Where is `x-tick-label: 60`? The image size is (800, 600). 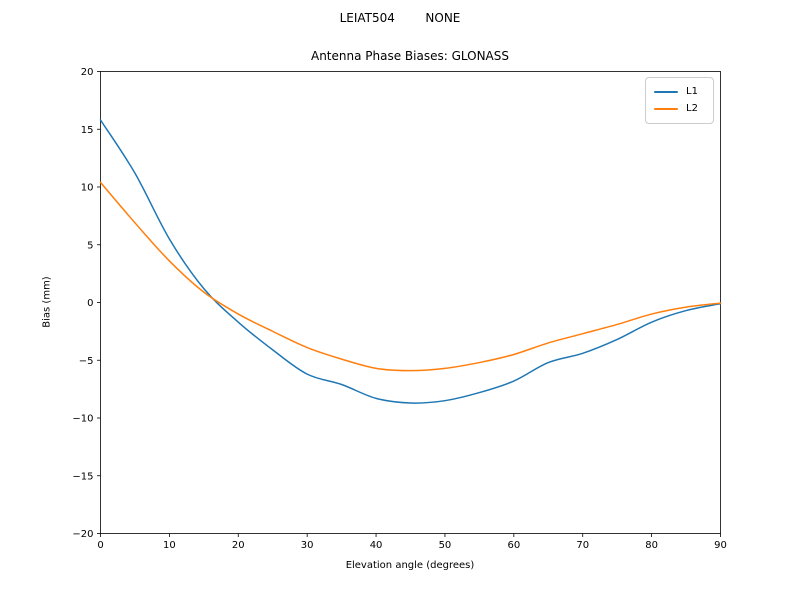
x-tick-label: 60 is located at coordinates (513, 545).